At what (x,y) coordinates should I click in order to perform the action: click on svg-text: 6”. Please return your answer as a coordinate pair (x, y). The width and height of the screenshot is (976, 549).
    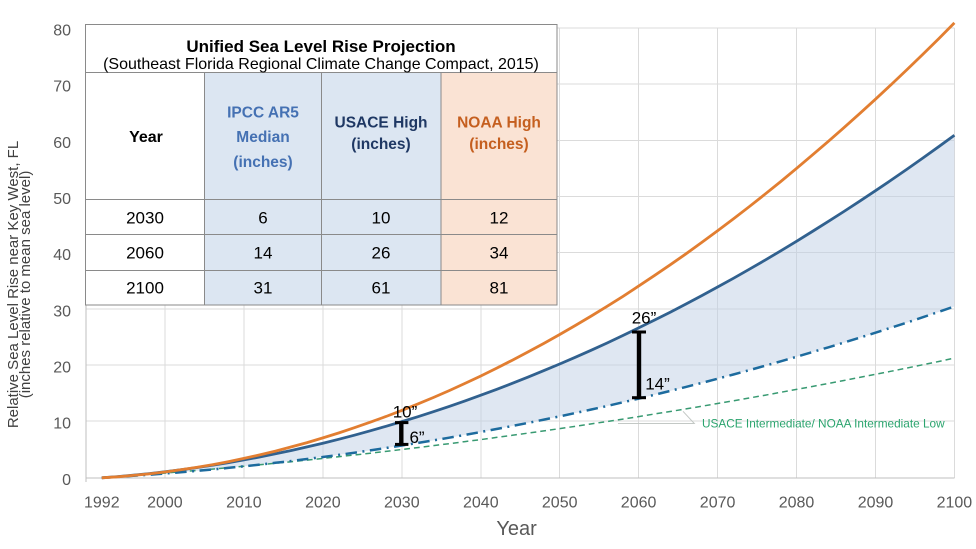
    Looking at the image, I should click on (416, 437).